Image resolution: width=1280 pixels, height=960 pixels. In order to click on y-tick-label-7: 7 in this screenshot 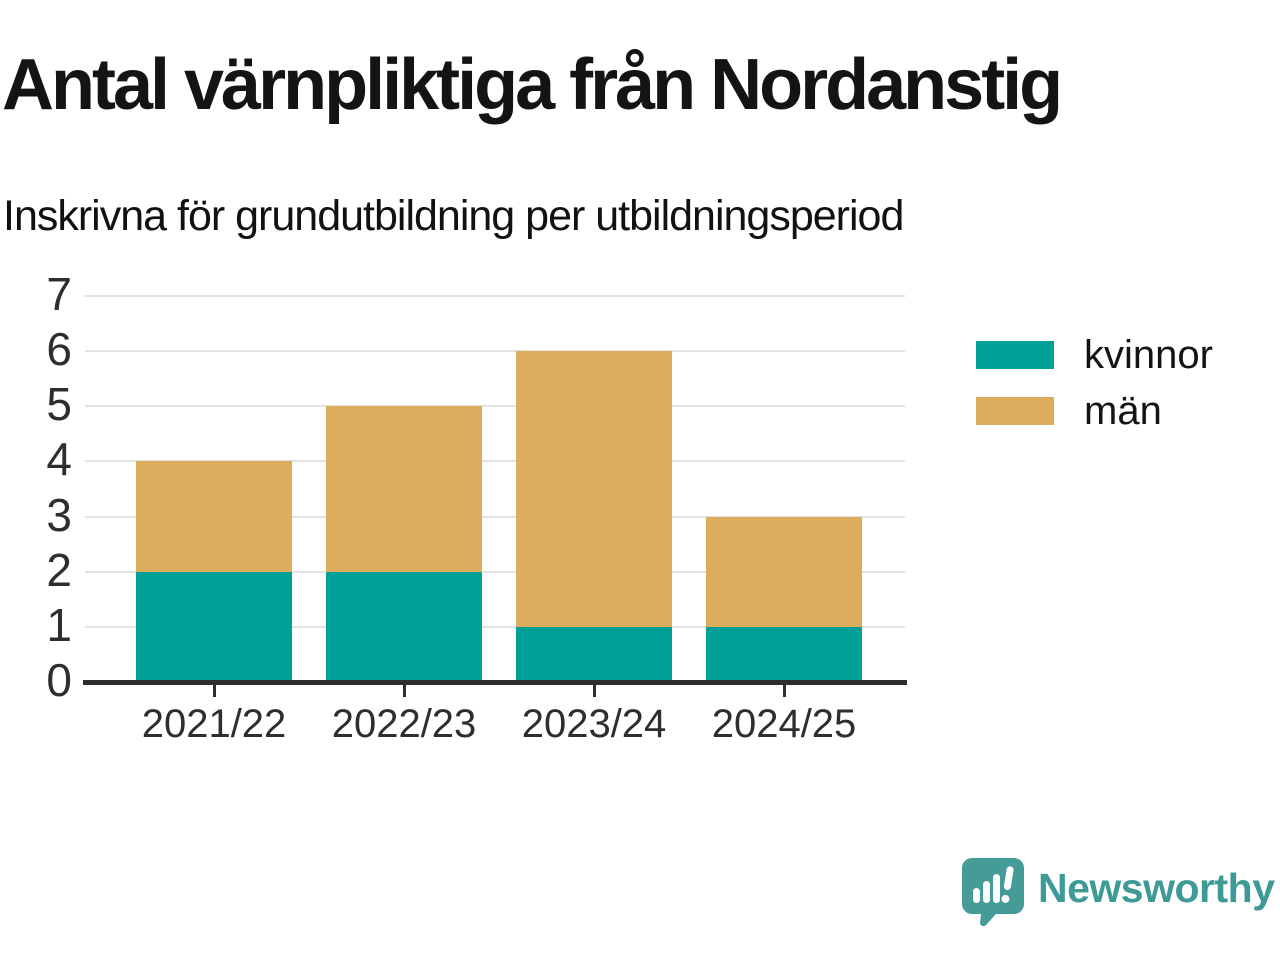, I will do `click(59, 294)`.